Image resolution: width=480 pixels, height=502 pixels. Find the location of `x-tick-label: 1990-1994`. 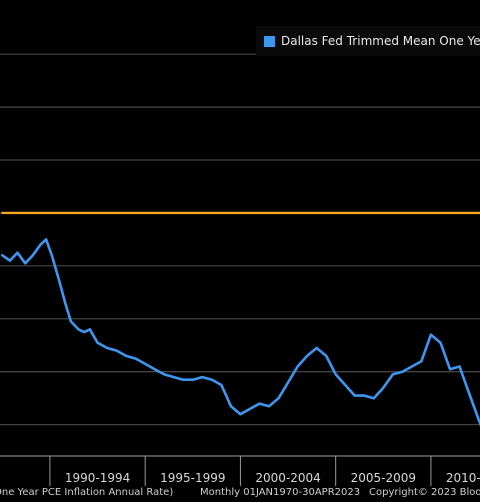

x-tick-label: 1990-1994 is located at coordinates (97, 478).